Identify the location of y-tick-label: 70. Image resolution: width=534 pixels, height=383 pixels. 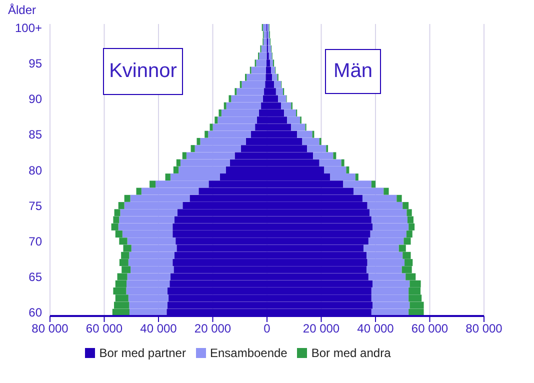
(35, 241).